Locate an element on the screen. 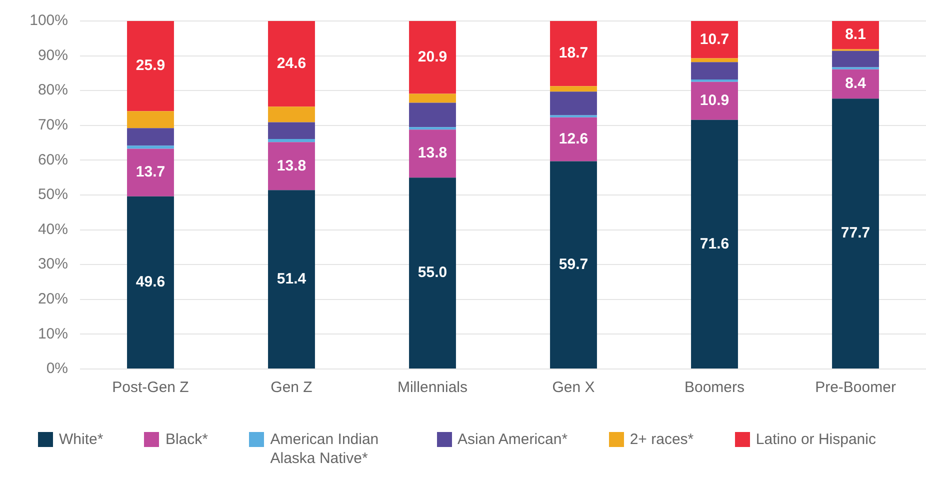 Image resolution: width=926 pixels, height=477 pixels. y-tick-label: 90% is located at coordinates (53, 55).